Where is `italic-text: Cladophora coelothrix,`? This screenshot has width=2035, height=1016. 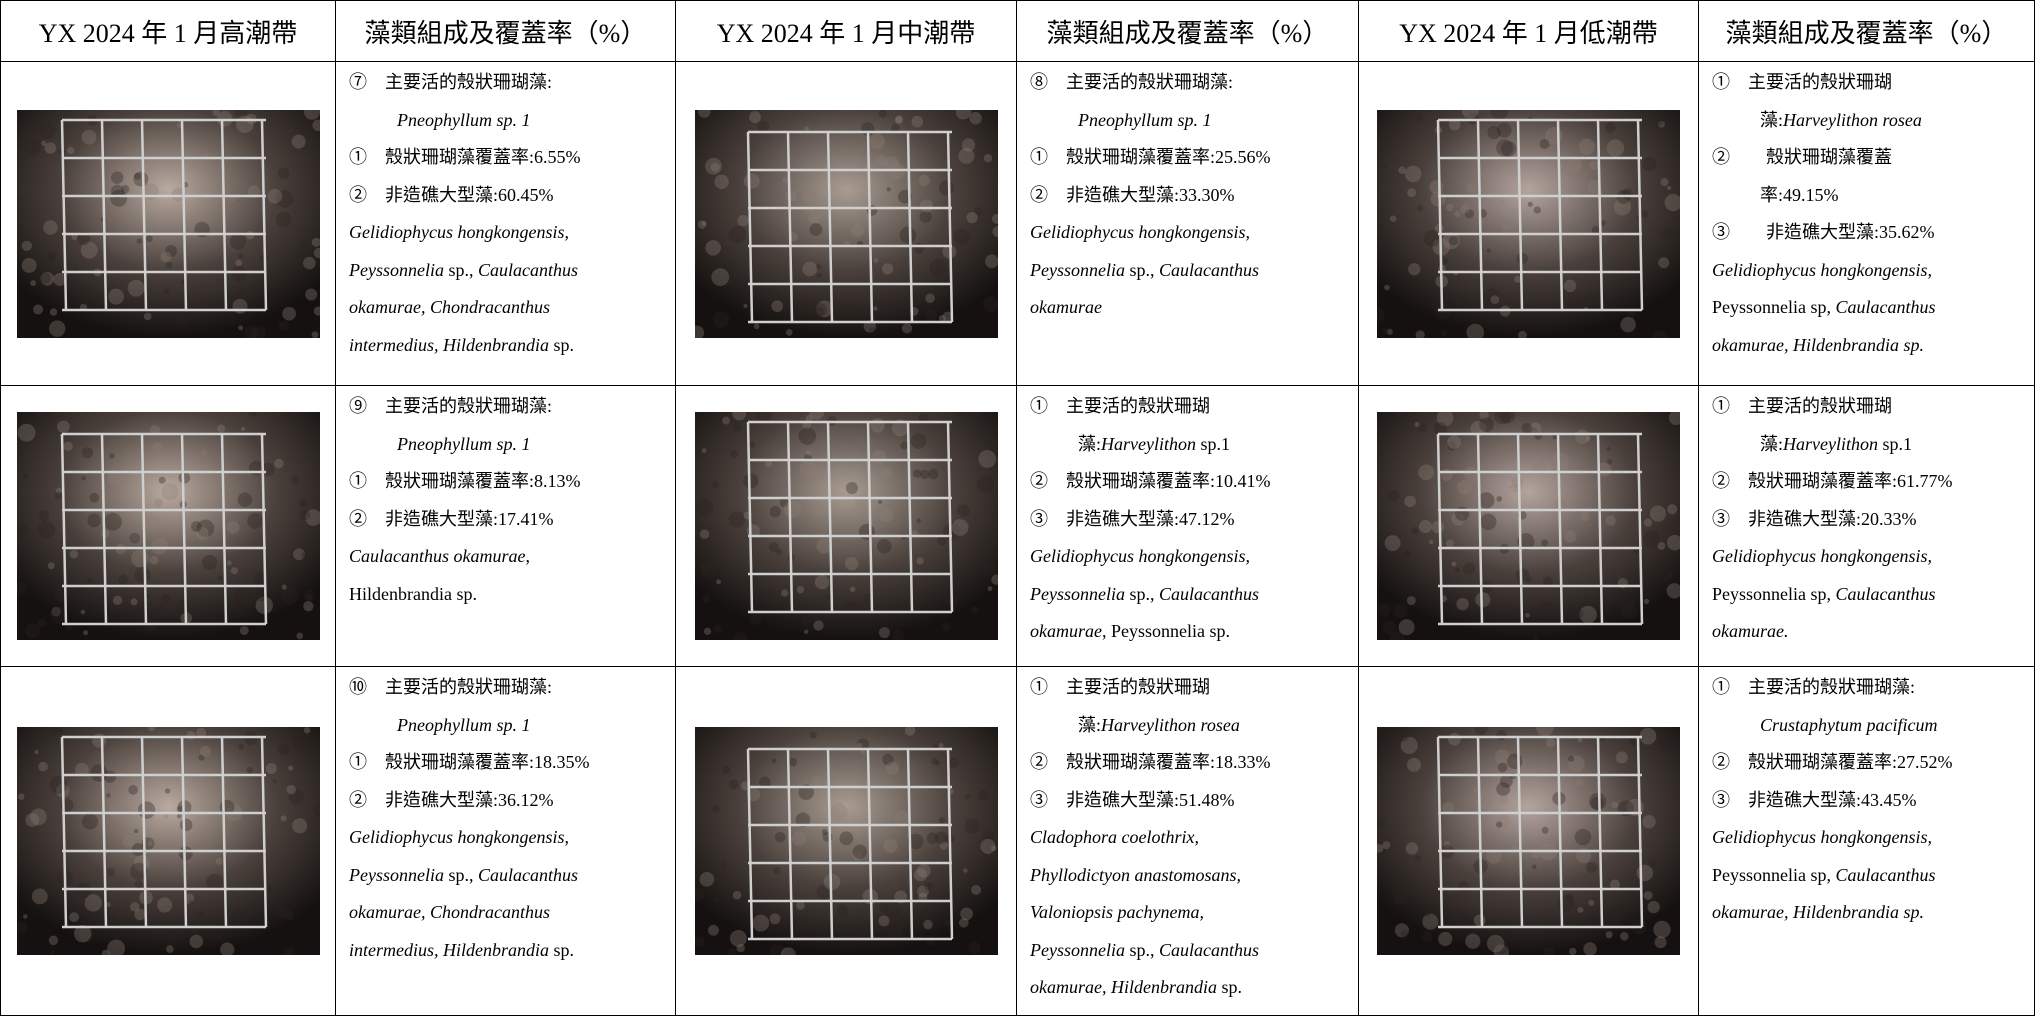 italic-text: Cladophora coelothrix, is located at coordinates (1114, 837).